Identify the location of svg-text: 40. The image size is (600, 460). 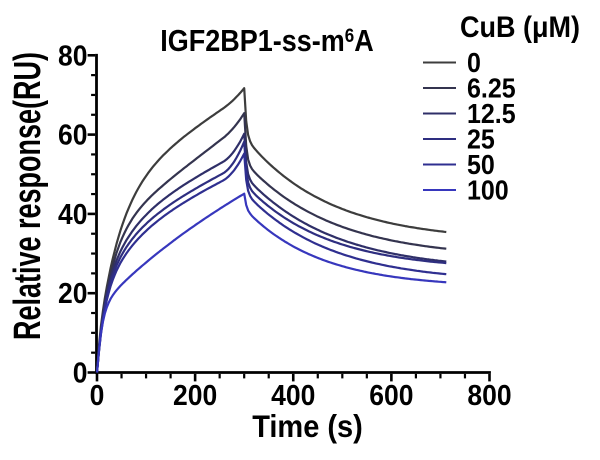
(72, 214).